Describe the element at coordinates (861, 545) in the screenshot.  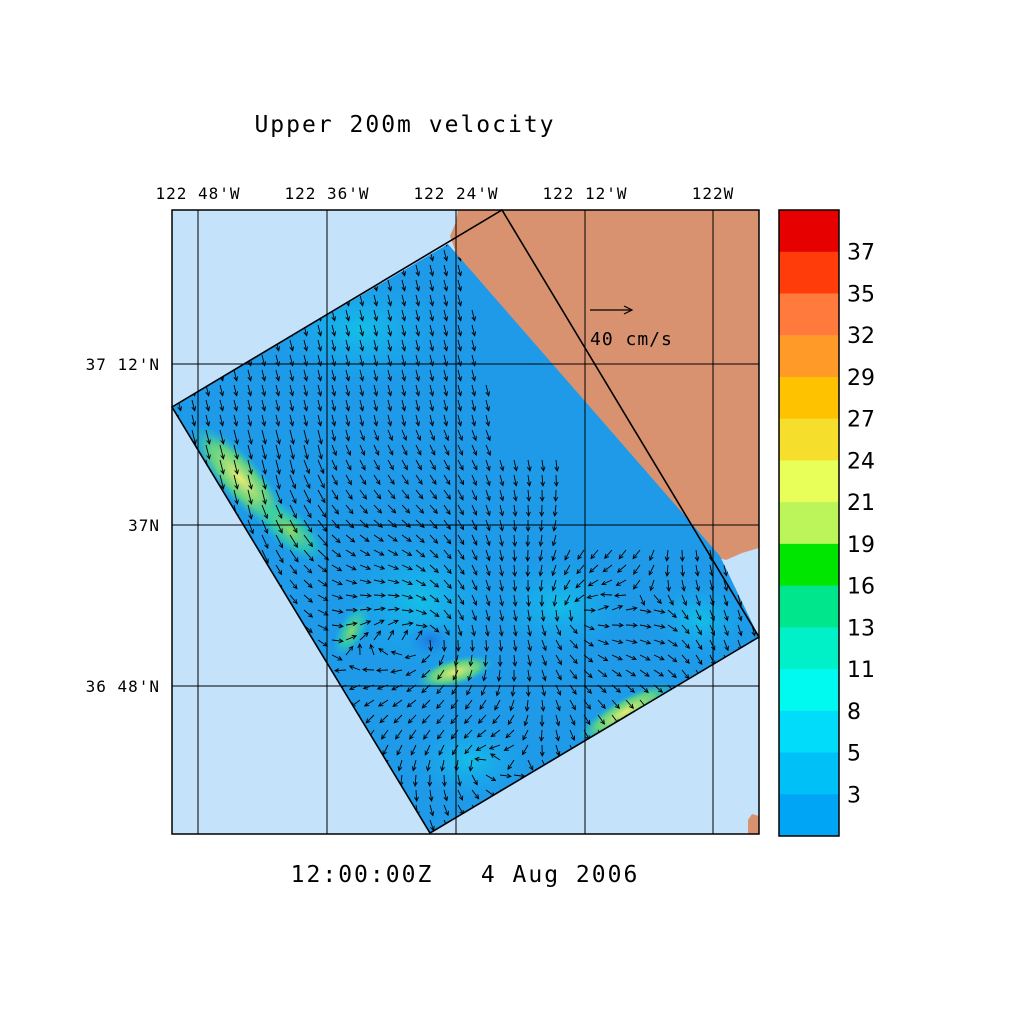
I see `colorbar-label: 19` at that location.